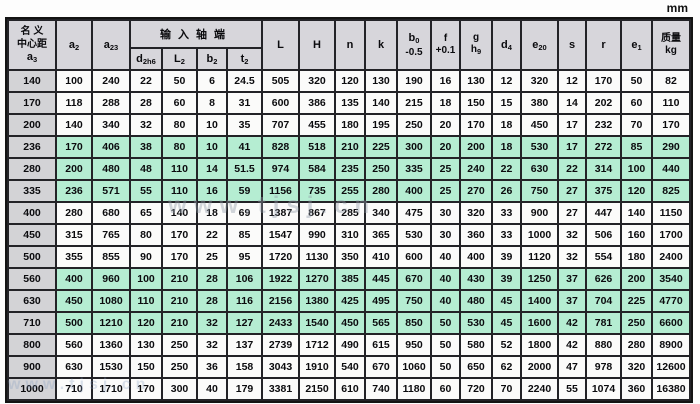 This screenshot has width=700, height=404. Describe the element at coordinates (212, 81) in the screenshot. I see `data-cell: 6` at that location.